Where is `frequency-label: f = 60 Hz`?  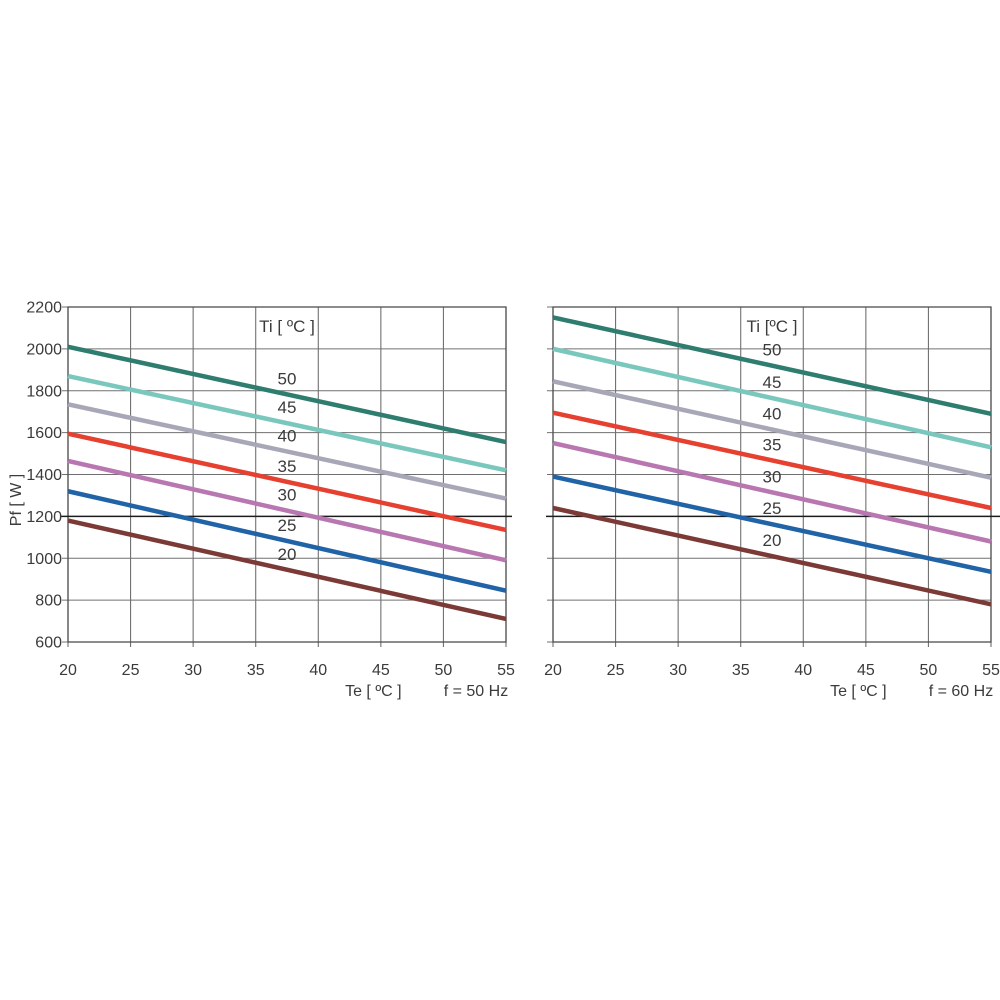 frequency-label: f = 60 Hz is located at coordinates (961, 691).